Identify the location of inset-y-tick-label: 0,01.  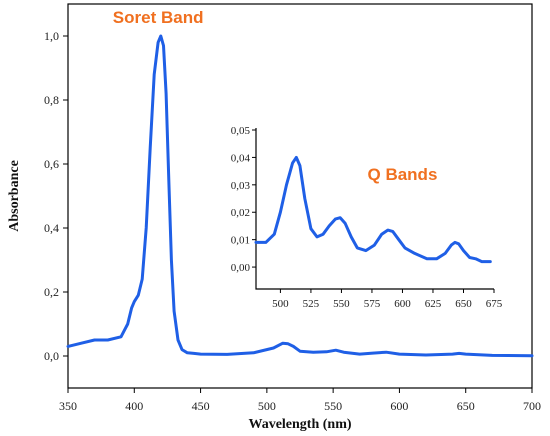
(240, 241).